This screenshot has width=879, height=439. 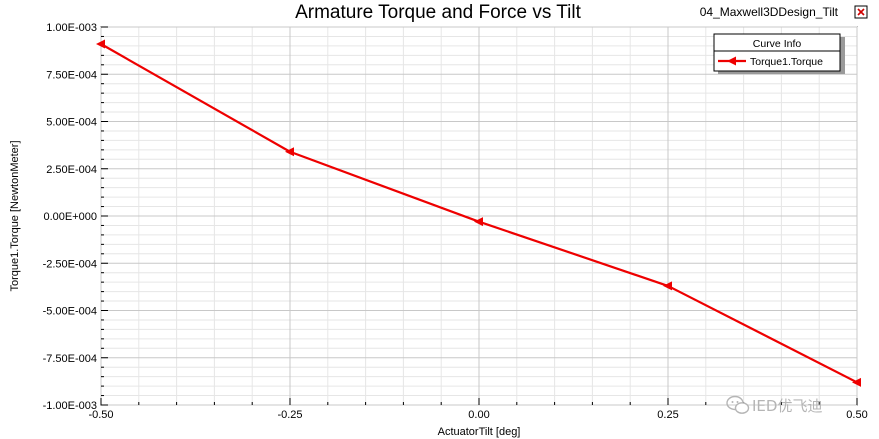 What do you see at coordinates (731, 61) in the screenshot?
I see `legend-swatch-marker` at bounding box center [731, 61].